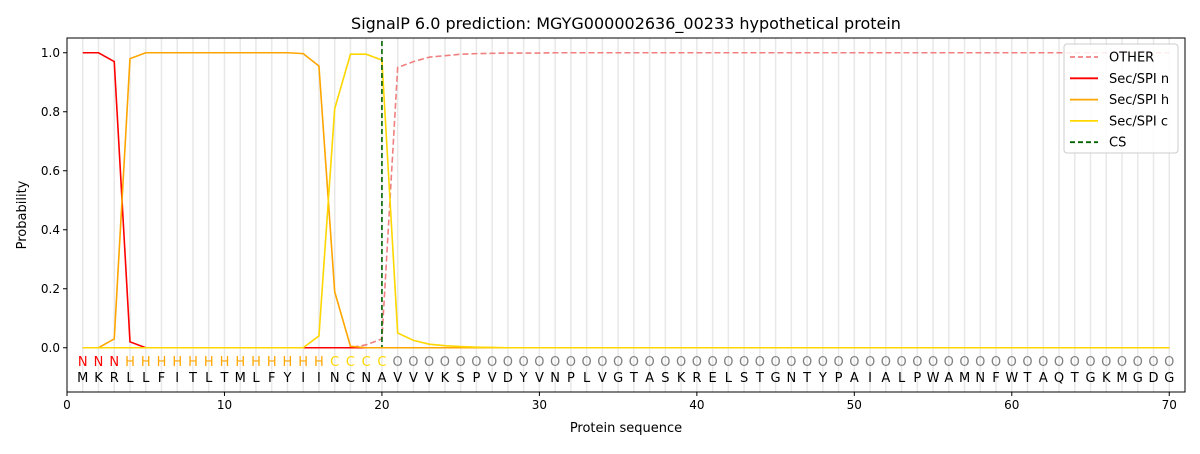 The height and width of the screenshot is (454, 1200). I want to click on residue-label: C, so click(350, 378).